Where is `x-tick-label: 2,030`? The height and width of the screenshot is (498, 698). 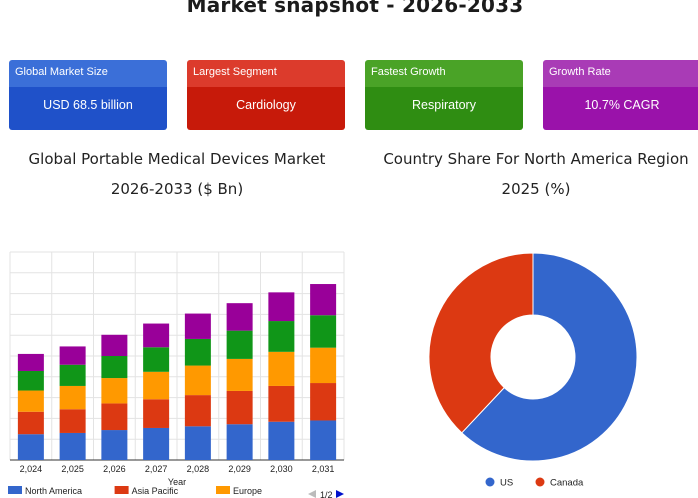 x-tick-label: 2,030 is located at coordinates (281, 469).